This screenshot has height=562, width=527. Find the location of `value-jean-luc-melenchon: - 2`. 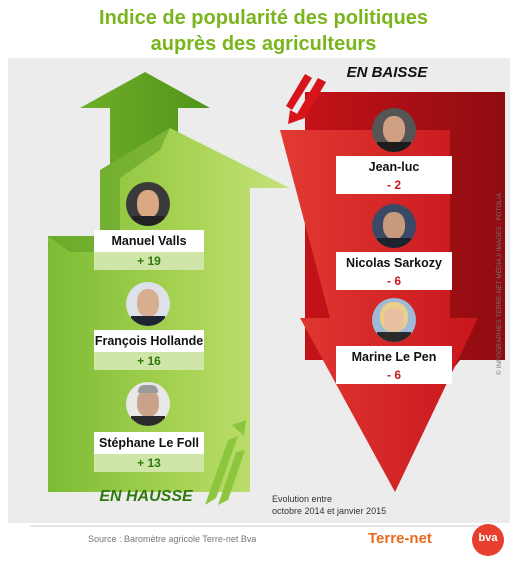

value-jean-luc-melenchon: - 2 is located at coordinates (394, 185).